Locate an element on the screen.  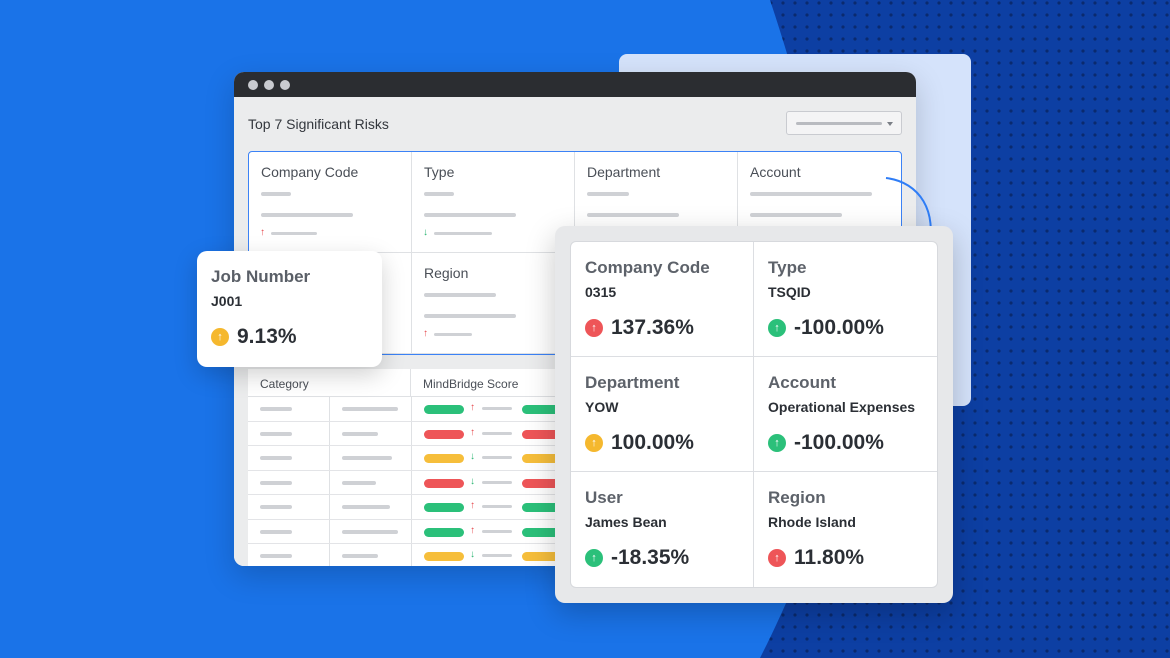
risk-card-label: Company Code is located at coordinates (310, 172).